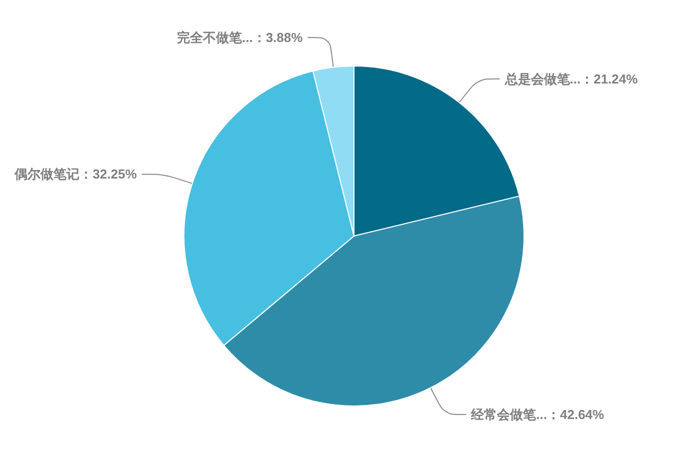 The height and width of the screenshot is (453, 685). What do you see at coordinates (571, 78) in the screenshot?
I see `slice-label: 总是会做笔...：21.24%` at bounding box center [571, 78].